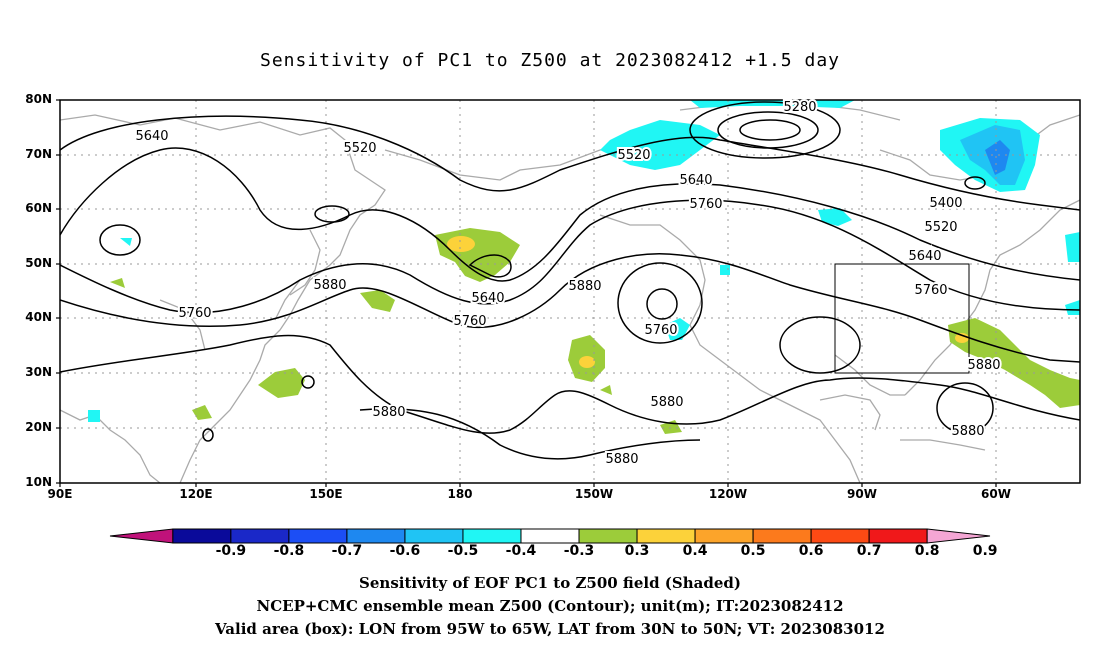  Describe the element at coordinates (38, 317) in the screenshot. I see `lat-label-40n: 40N` at that location.